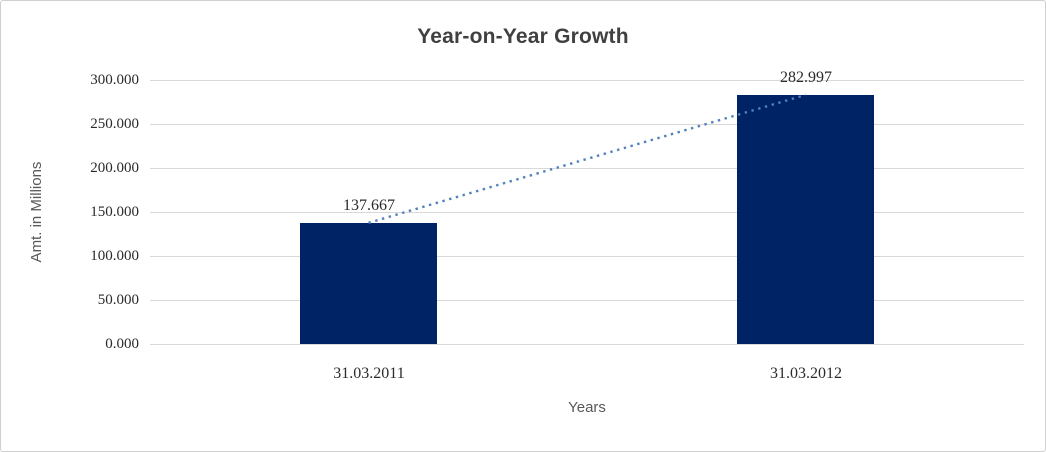 This screenshot has width=1046, height=452. Describe the element at coordinates (114, 124) in the screenshot. I see `y-tick-label: 250.000` at that location.